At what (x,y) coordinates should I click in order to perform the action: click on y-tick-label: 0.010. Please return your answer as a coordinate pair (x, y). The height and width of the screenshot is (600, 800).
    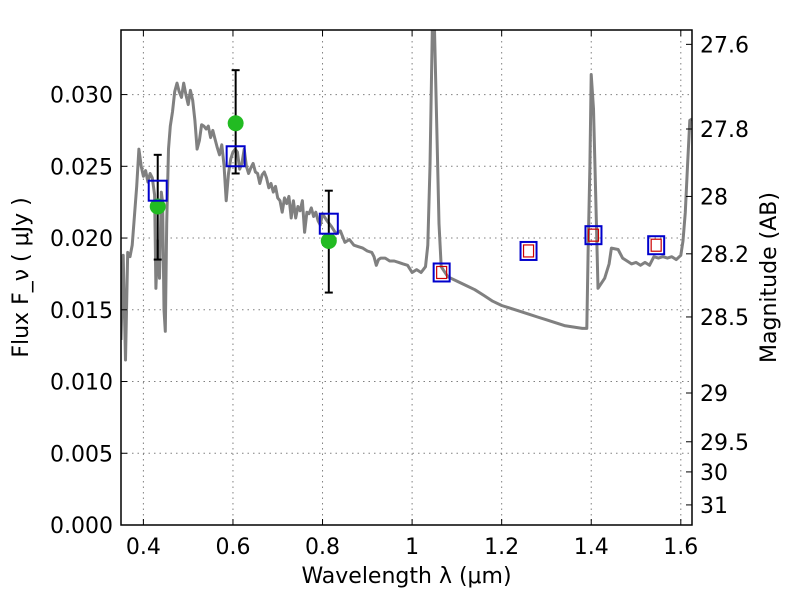
    Looking at the image, I should click on (81, 383).